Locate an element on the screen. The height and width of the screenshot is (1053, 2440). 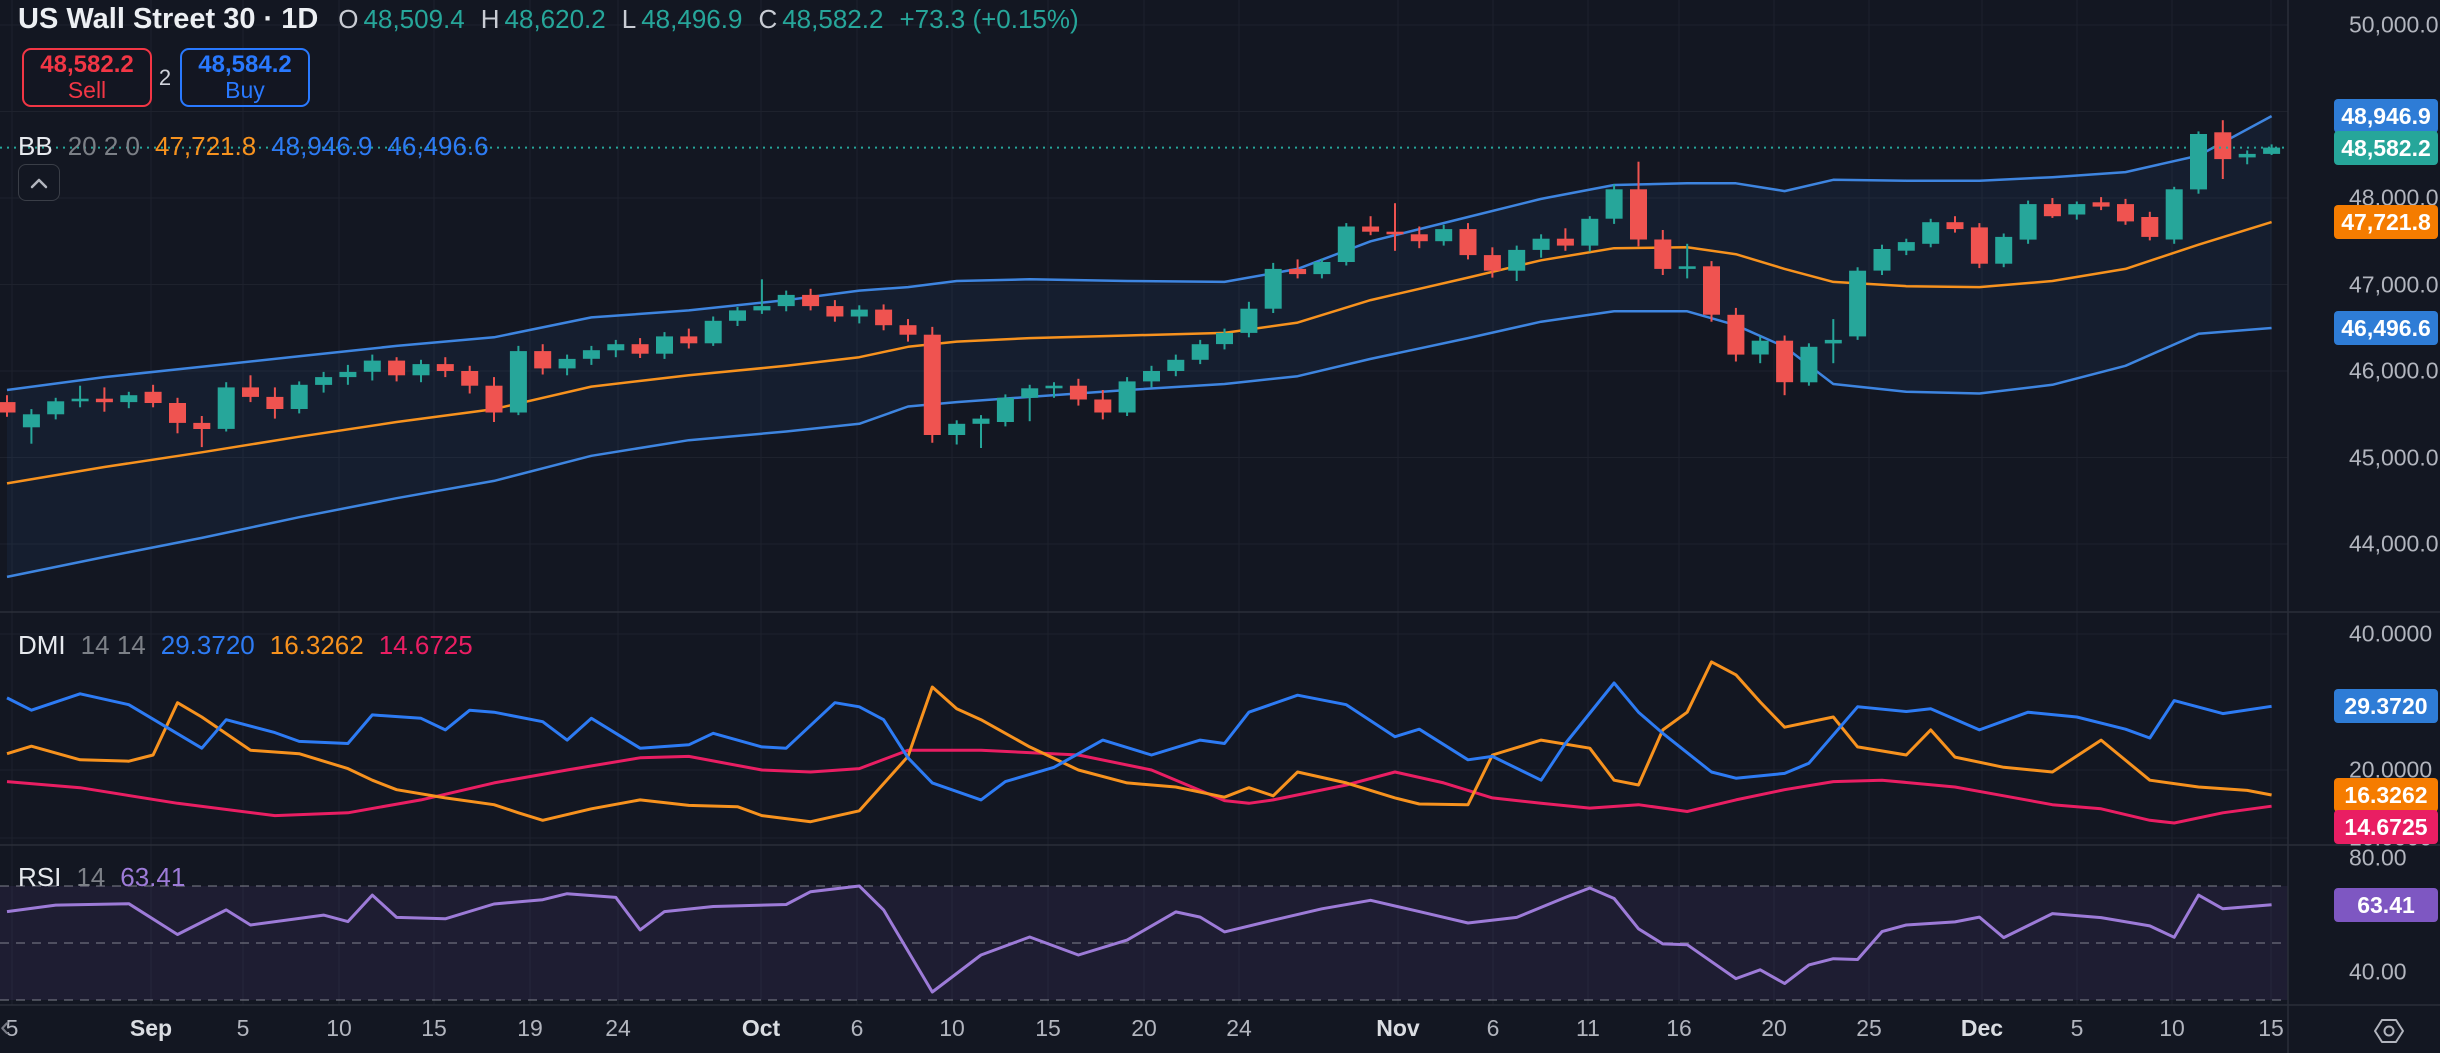
collapse-indicators-button is located at coordinates (39, 182).